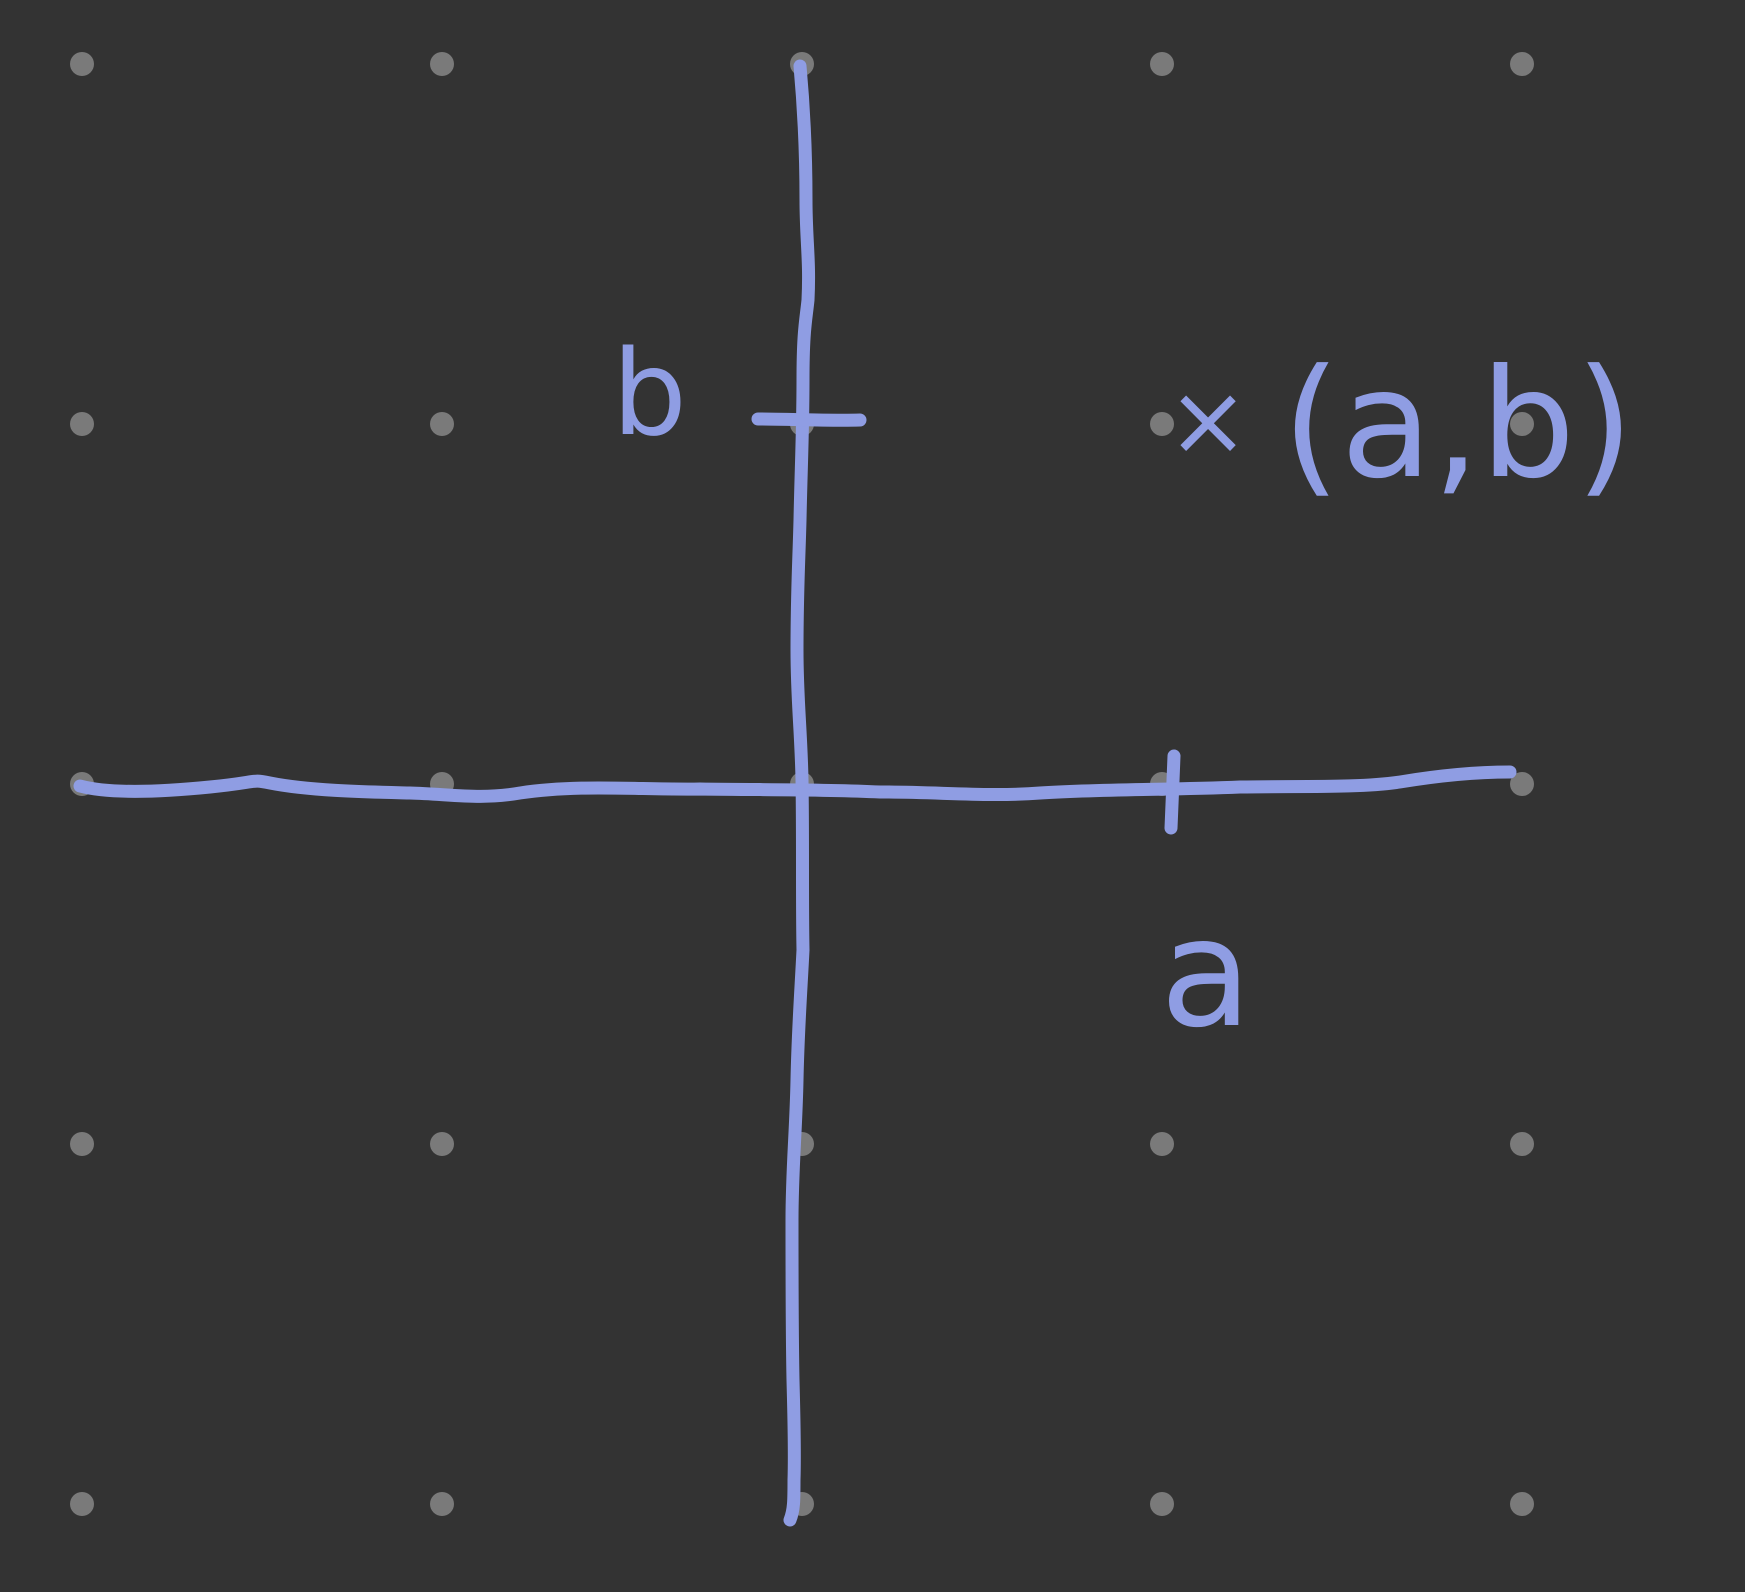 The image size is (1745, 1592). What do you see at coordinates (809, 419) in the screenshot?
I see `y-tick-stroke` at bounding box center [809, 419].